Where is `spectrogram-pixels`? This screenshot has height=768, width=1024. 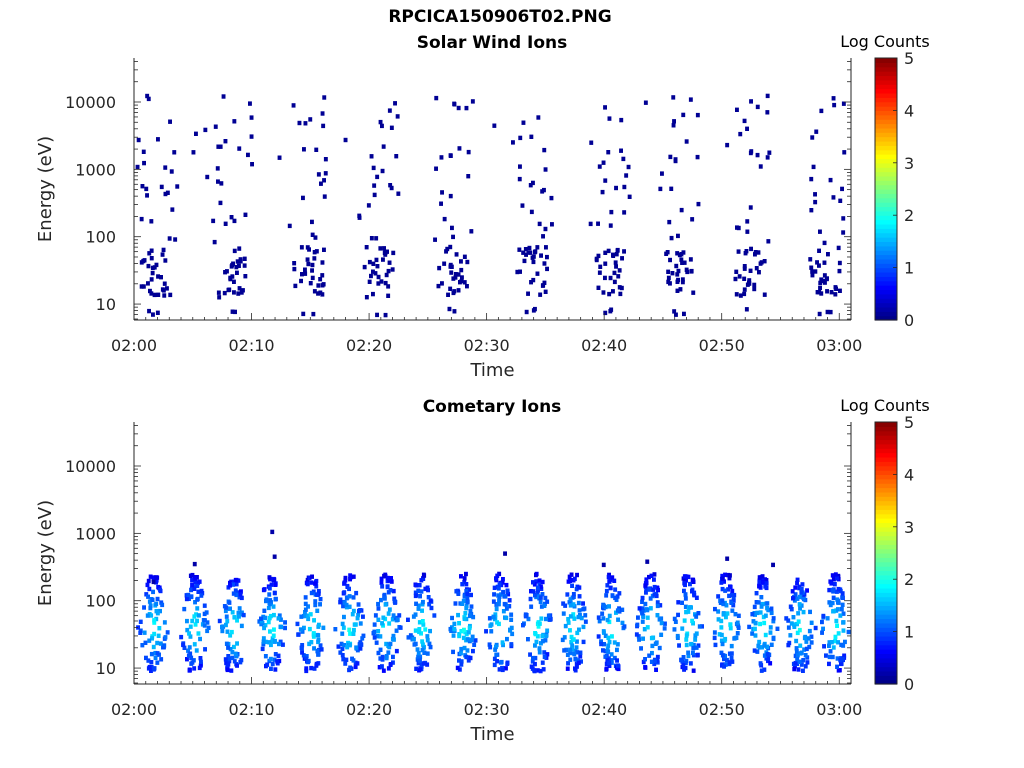
spectrogram-pixels is located at coordinates (493, 601).